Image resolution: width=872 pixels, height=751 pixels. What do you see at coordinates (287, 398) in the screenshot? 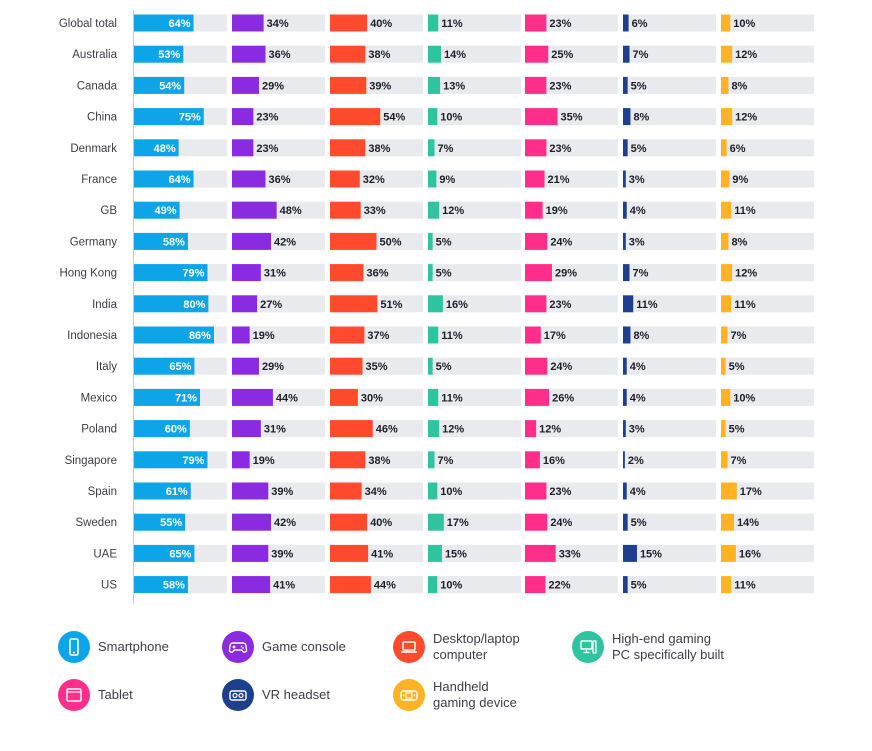
I see `data-label: 44%` at bounding box center [287, 398].